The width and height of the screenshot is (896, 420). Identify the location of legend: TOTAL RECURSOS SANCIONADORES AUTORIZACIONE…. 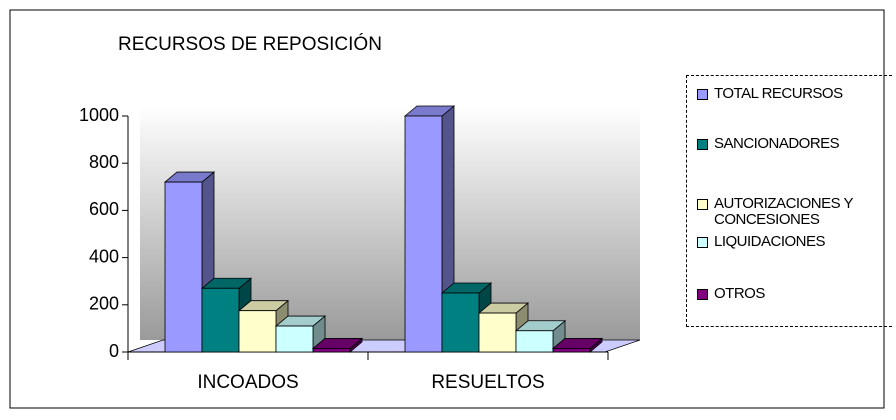
(789, 201).